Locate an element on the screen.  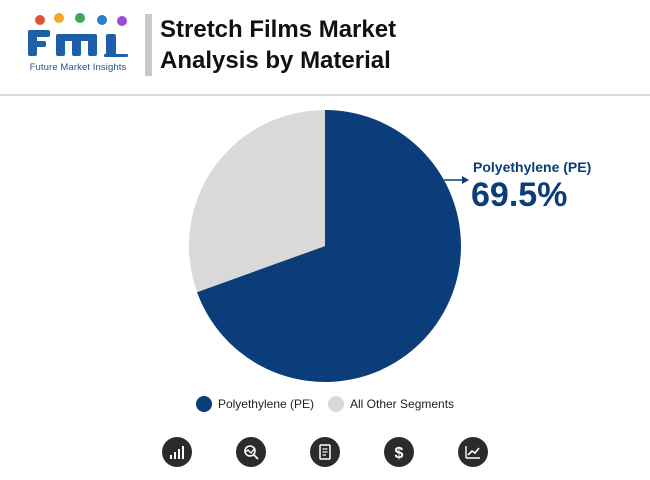
footer-icons: $ is located at coordinates (325, 452).